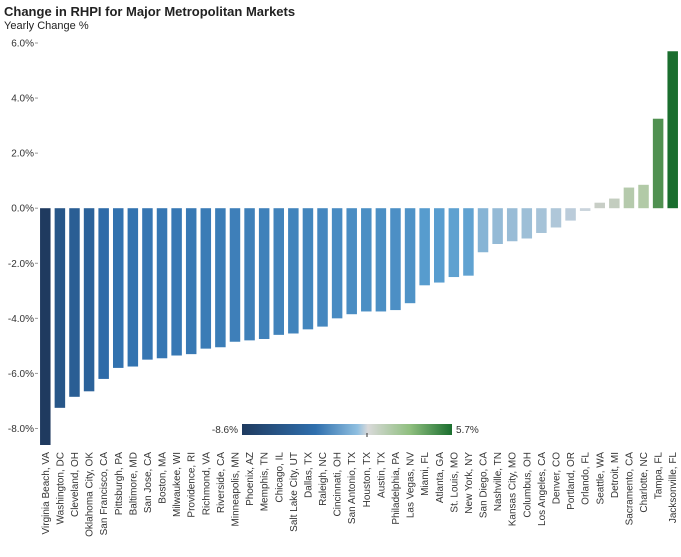  What do you see at coordinates (250, 479) in the screenshot?
I see `x-category-label: Phoenix, AZ` at bounding box center [250, 479].